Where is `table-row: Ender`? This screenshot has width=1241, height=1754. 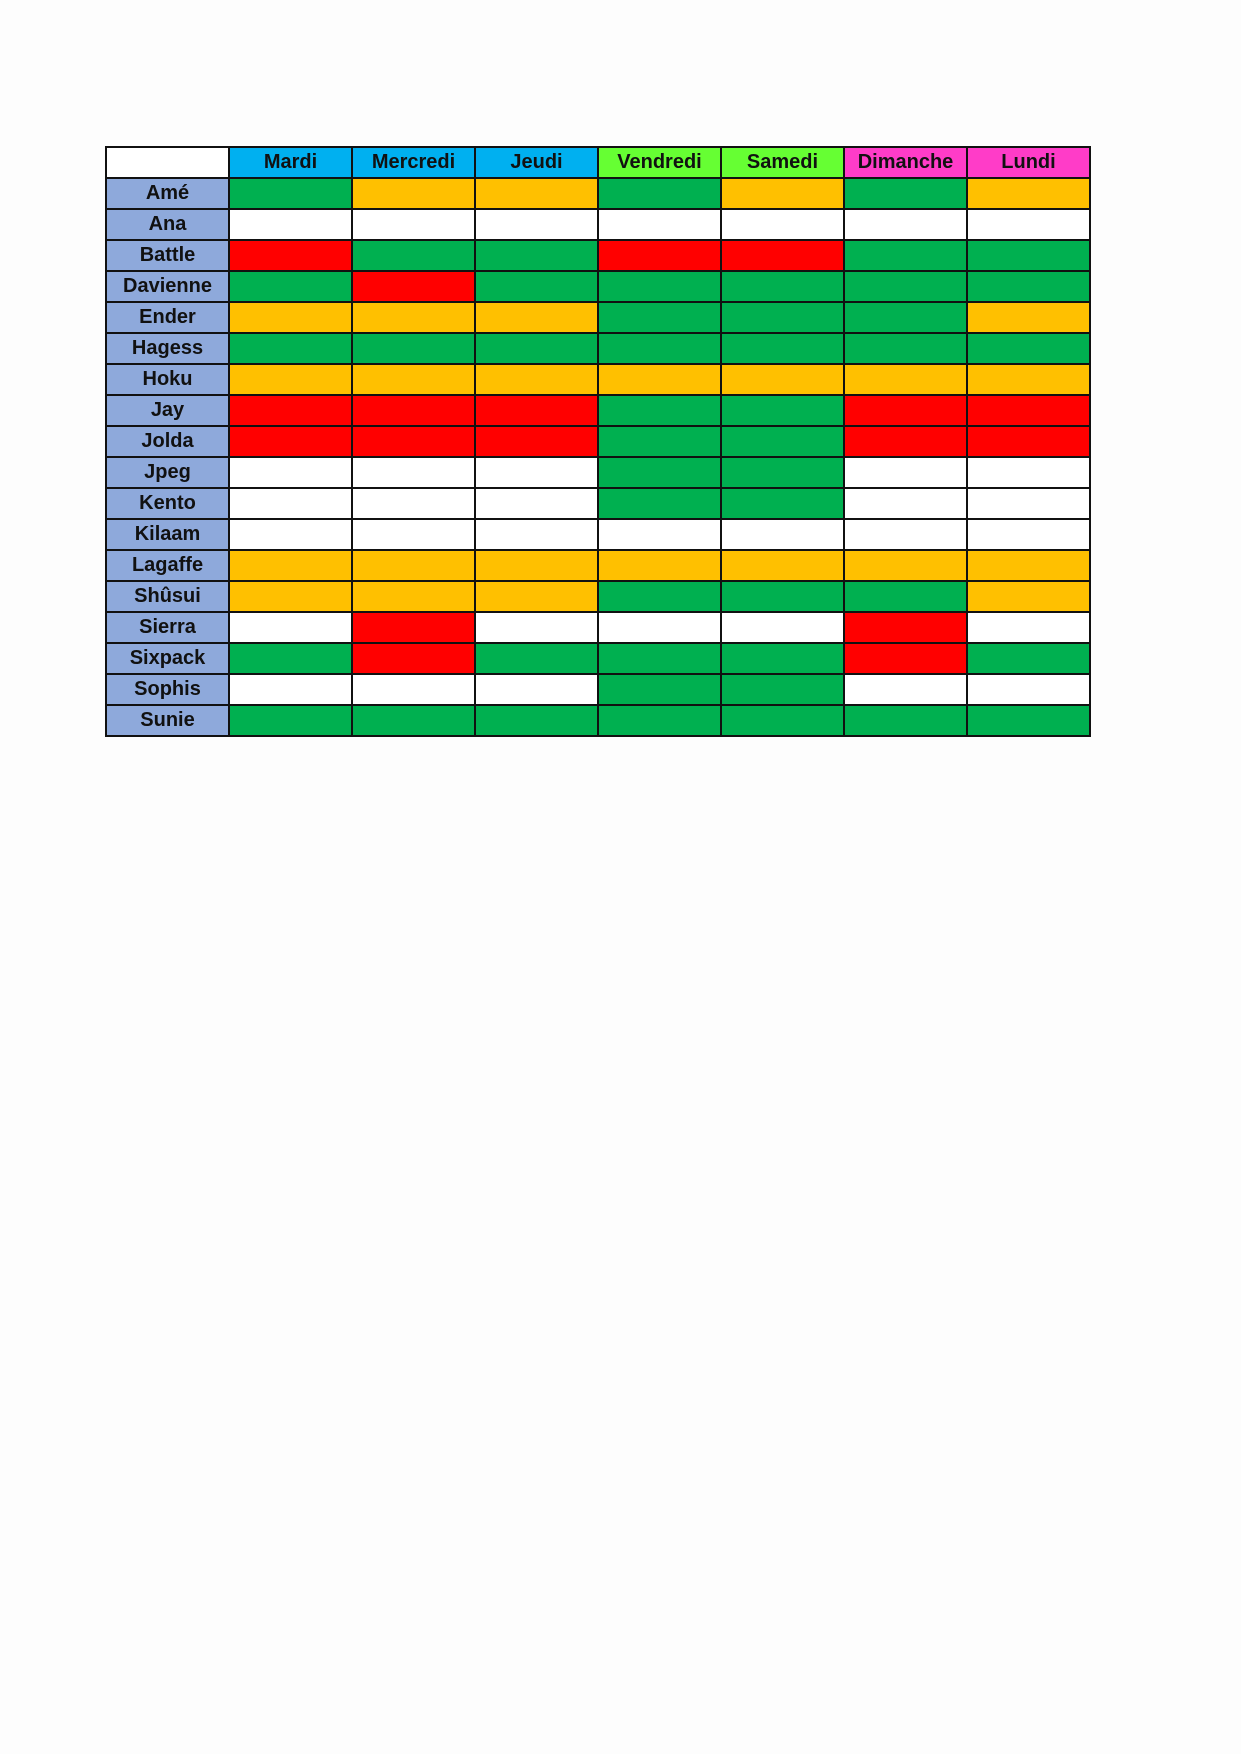
table-row: Ender is located at coordinates (598, 317).